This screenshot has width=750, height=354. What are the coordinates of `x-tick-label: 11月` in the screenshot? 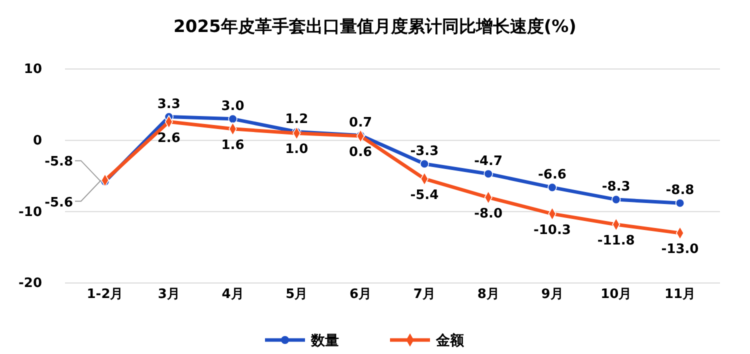 It's located at (680, 294).